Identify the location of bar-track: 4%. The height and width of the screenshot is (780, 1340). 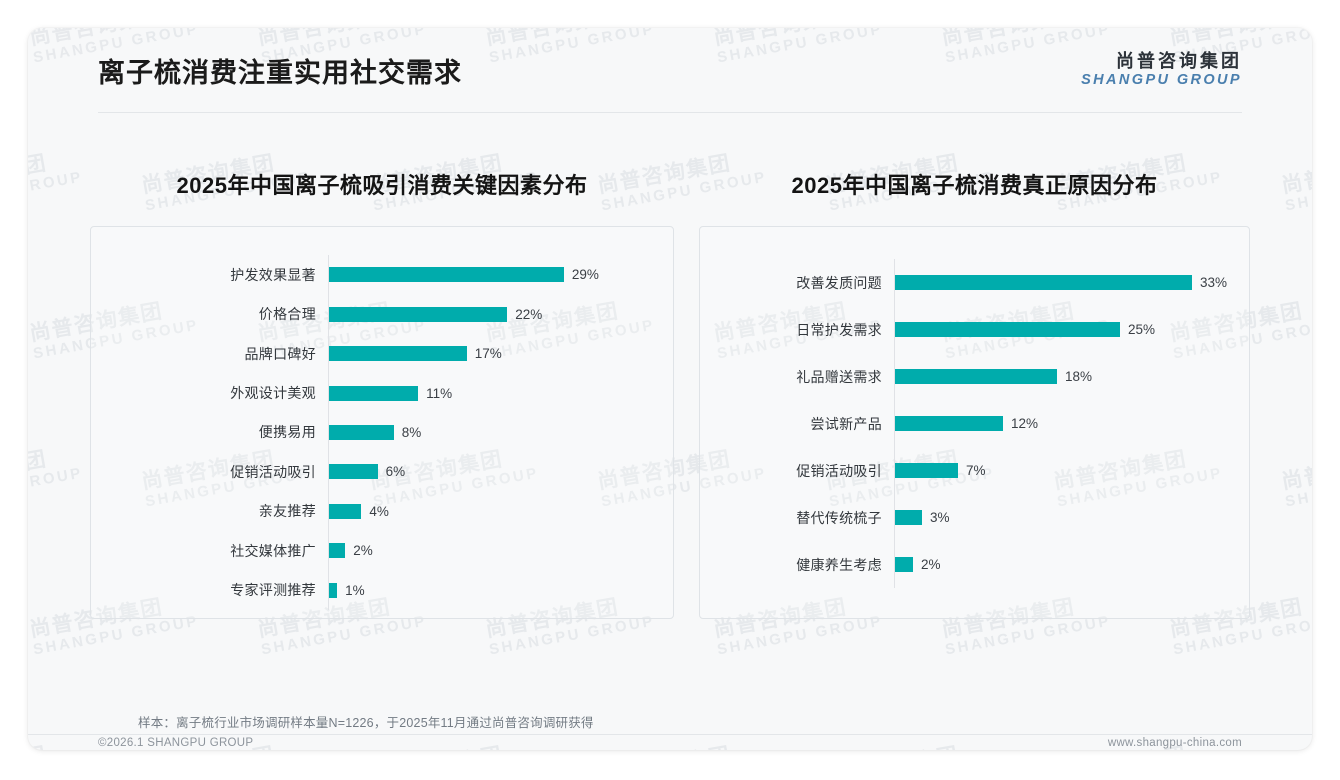
(493, 511).